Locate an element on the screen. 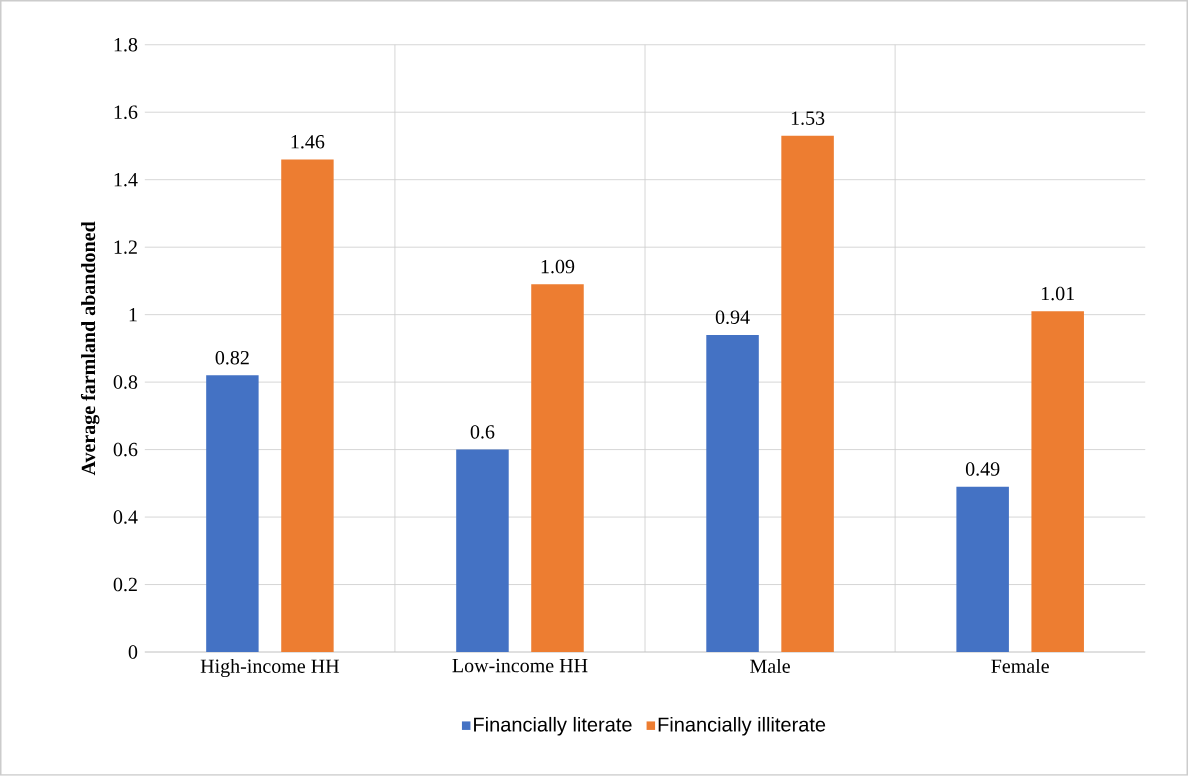 The width and height of the screenshot is (1188, 776). x-tick-label: Female is located at coordinates (1020, 666).